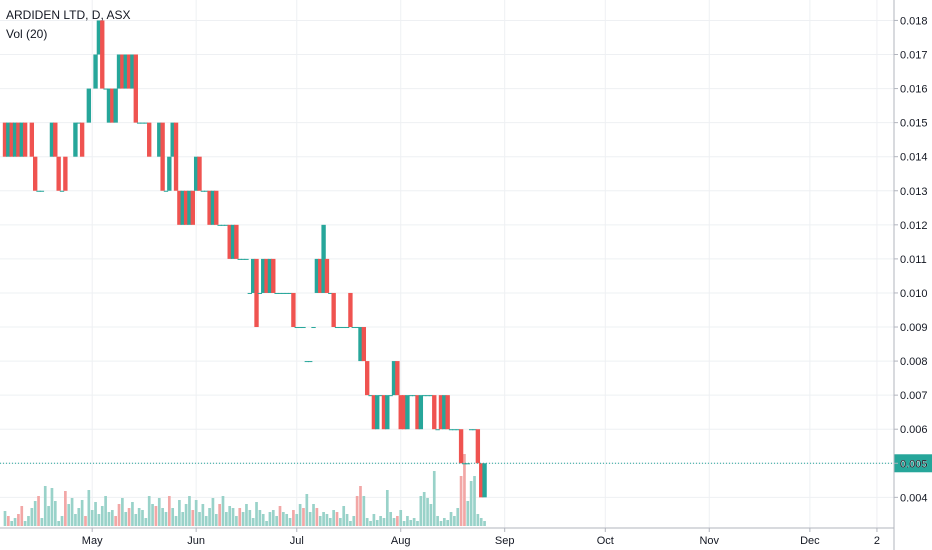 The image size is (932, 550). I want to click on y-tick-label: 0.015, so click(914, 124).